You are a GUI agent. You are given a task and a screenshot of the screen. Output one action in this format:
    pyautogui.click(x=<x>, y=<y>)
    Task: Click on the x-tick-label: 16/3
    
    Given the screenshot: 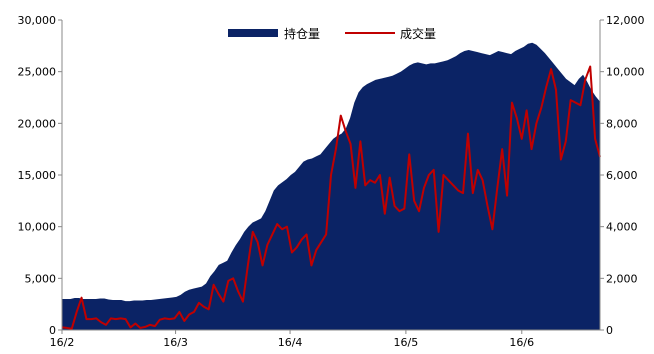 What is the action you would take?
    pyautogui.click(x=175, y=342)
    